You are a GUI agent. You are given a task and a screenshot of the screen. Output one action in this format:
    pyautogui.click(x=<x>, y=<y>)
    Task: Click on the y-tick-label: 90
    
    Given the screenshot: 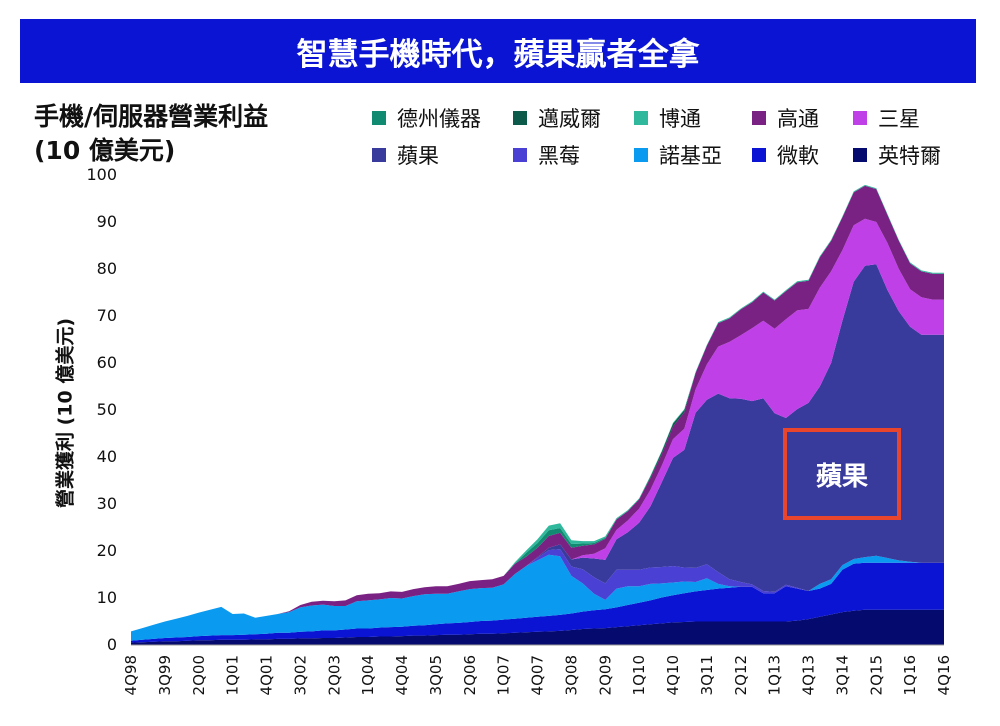 What is the action you would take?
    pyautogui.click(x=107, y=221)
    